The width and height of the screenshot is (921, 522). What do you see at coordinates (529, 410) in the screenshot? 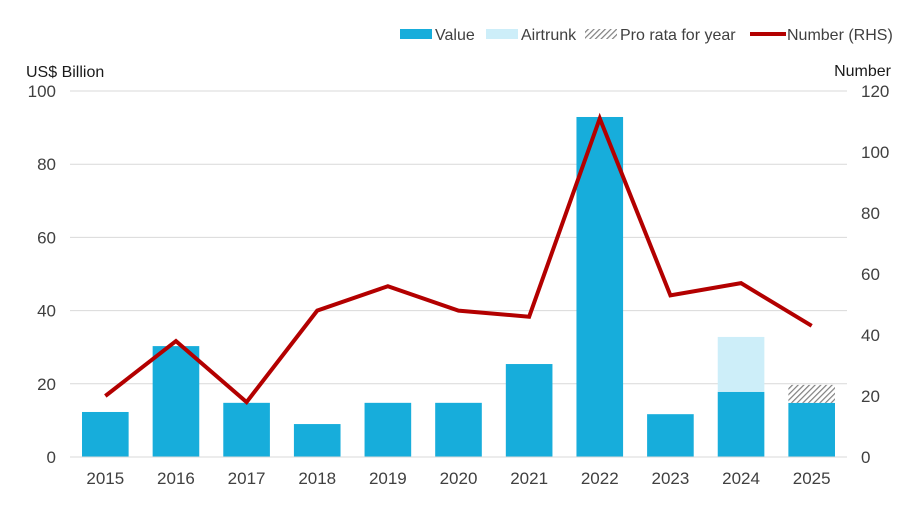
I see `bar-value-2021` at bounding box center [529, 410].